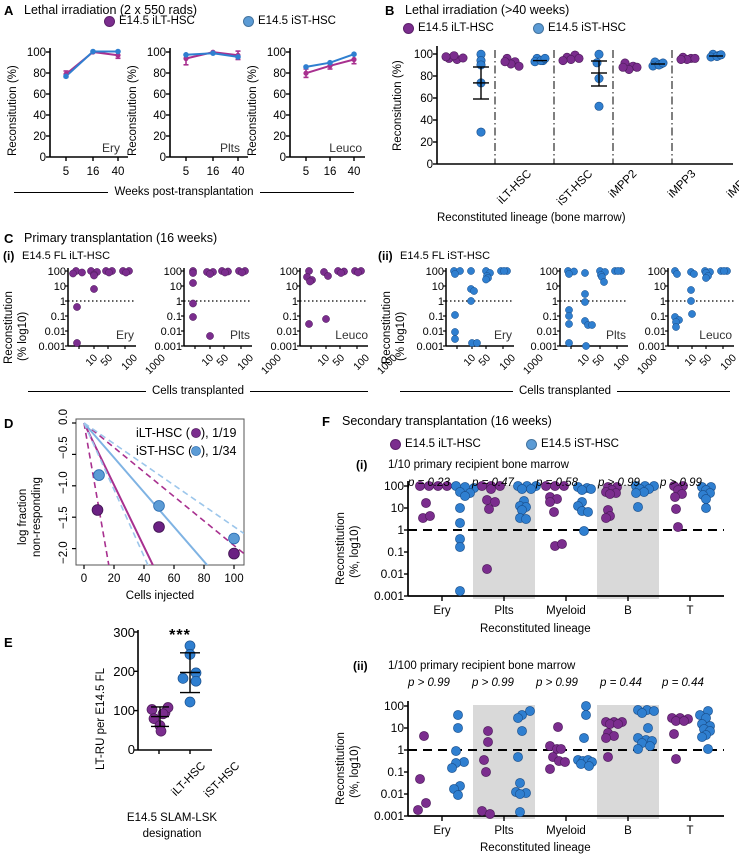 This screenshot has height=854, width=739. I want to click on panel-b-legend-ist: E14.5 iST-HSC, so click(579, 28).